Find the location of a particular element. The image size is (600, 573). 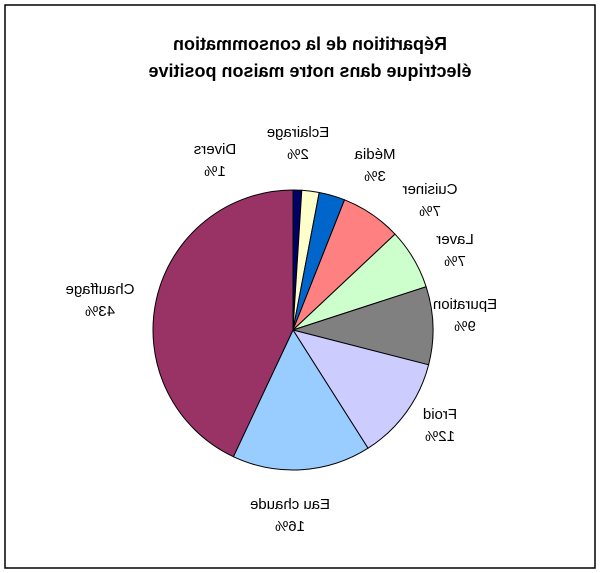

value-label: 43% is located at coordinates (100, 311).